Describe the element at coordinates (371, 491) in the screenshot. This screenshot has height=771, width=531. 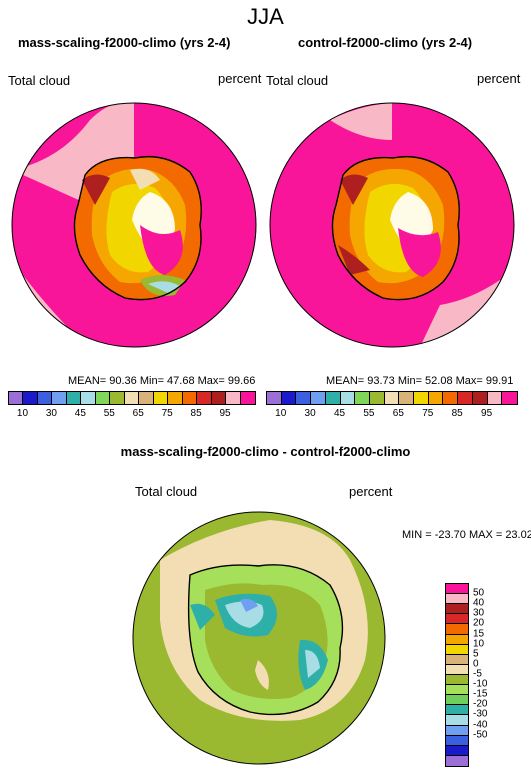
I see `panel-3-units: percent` at that location.